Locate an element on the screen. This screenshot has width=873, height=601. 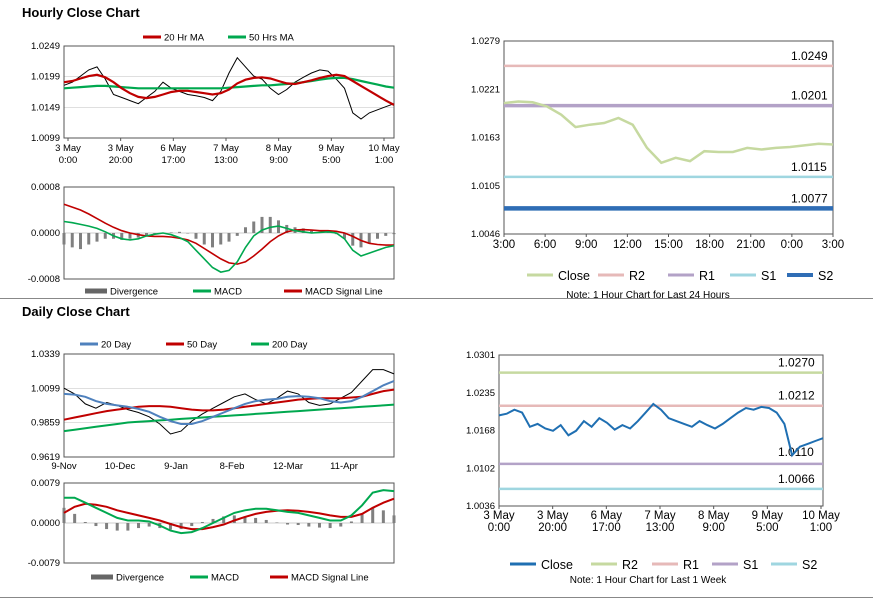
daily-price-ytick: 1.0339 is located at coordinates (45, 354).